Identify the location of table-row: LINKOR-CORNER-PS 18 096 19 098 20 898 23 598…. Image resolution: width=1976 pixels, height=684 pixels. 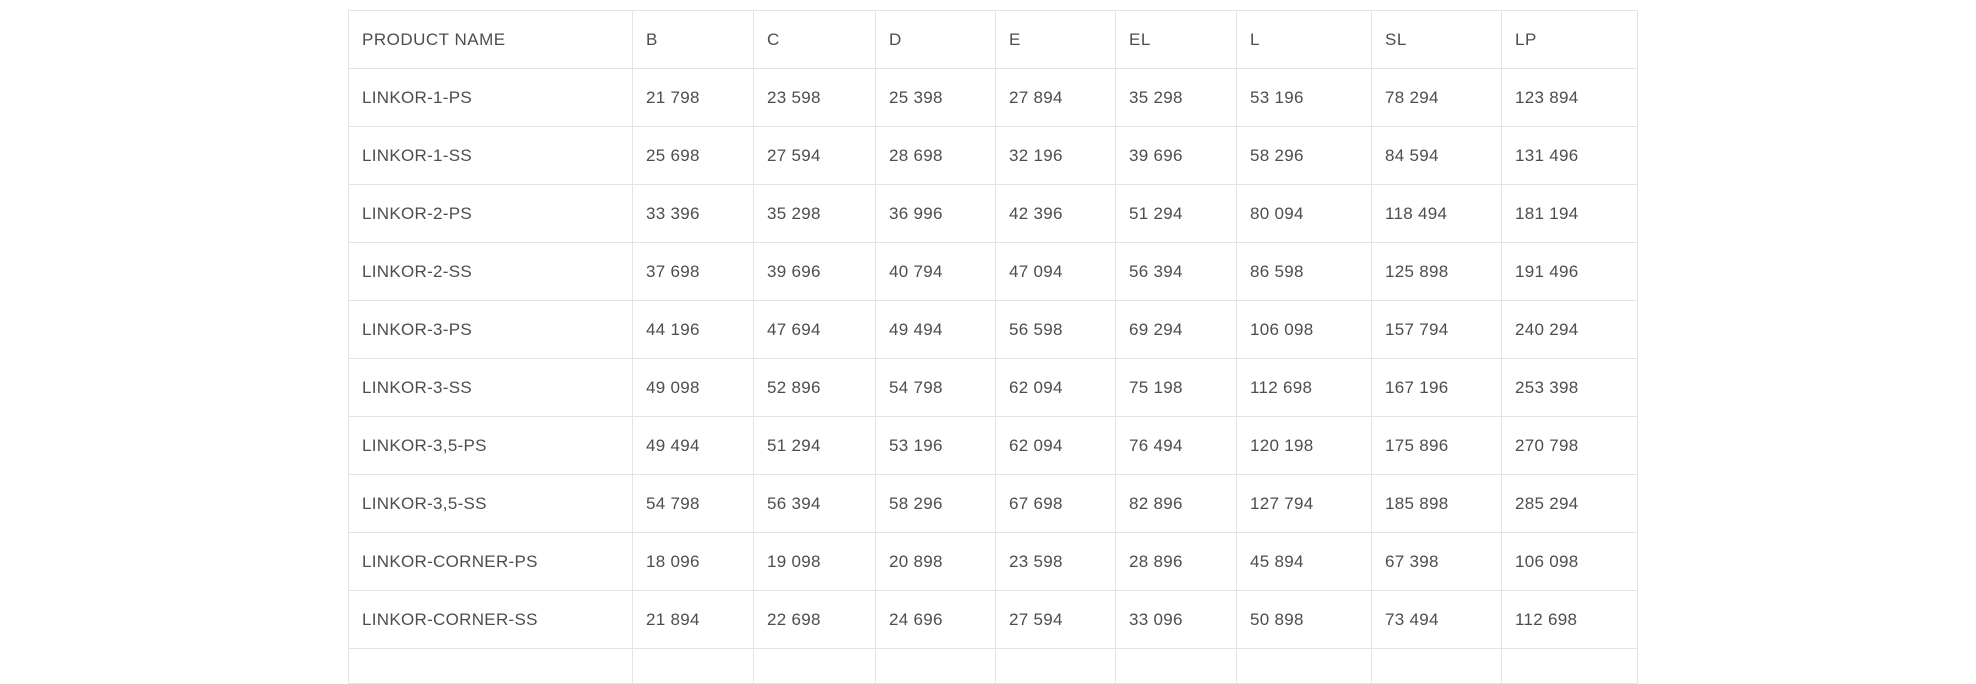
(993, 561).